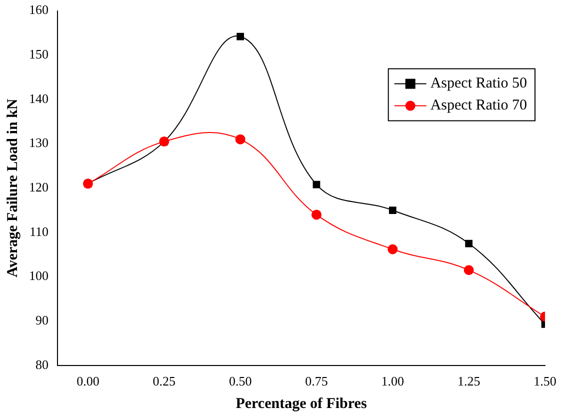 Image resolution: width=565 pixels, height=415 pixels. I want to click on y-tick-label: 160, so click(38, 10).